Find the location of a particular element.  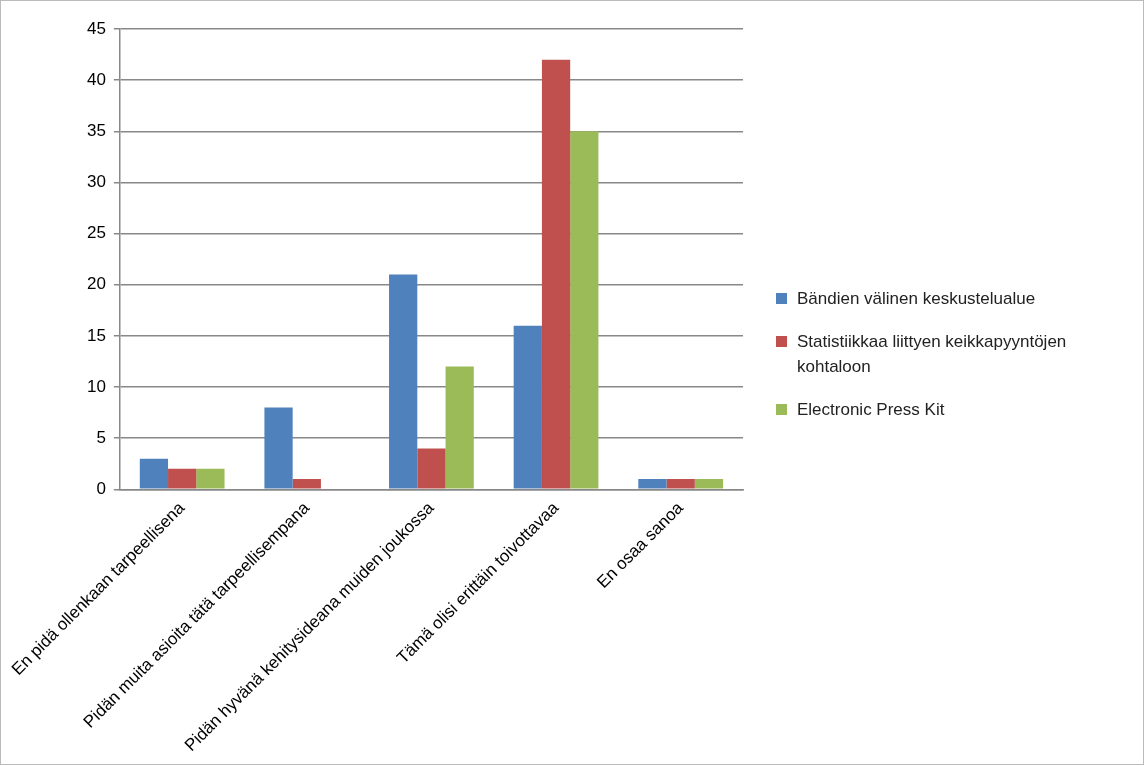

y-tick-label: 5 is located at coordinates (101, 437).